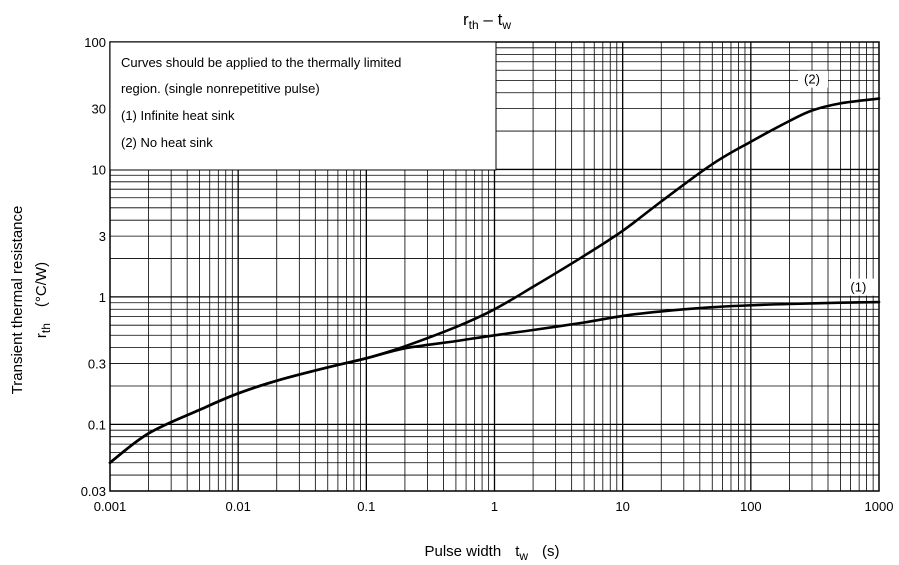 This screenshot has height=565, width=899. Describe the element at coordinates (17, 300) in the screenshot. I see `y-axis-title: Transient thermal resistance` at that location.